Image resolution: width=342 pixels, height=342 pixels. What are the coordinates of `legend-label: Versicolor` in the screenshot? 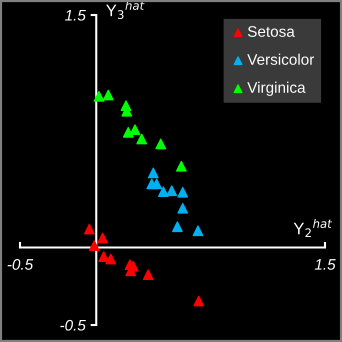 It's located at (280, 59).